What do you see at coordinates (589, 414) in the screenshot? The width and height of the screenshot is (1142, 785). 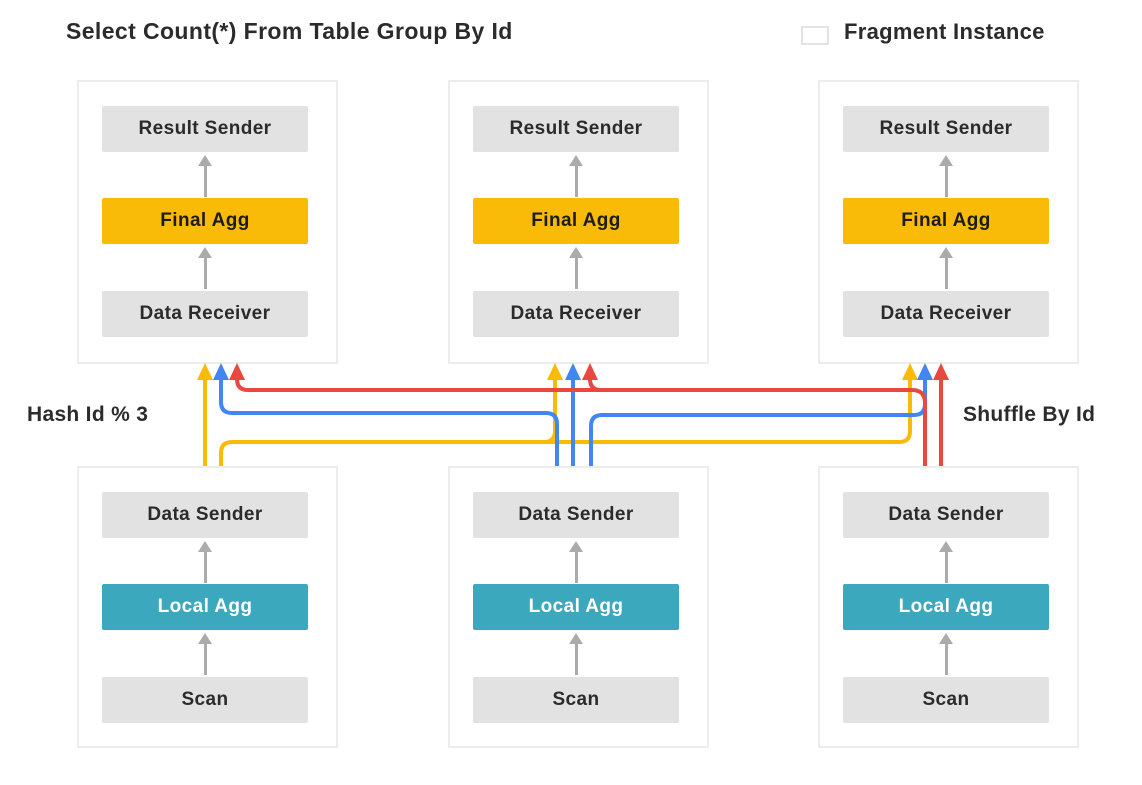 I see `flow-red` at bounding box center [589, 414].